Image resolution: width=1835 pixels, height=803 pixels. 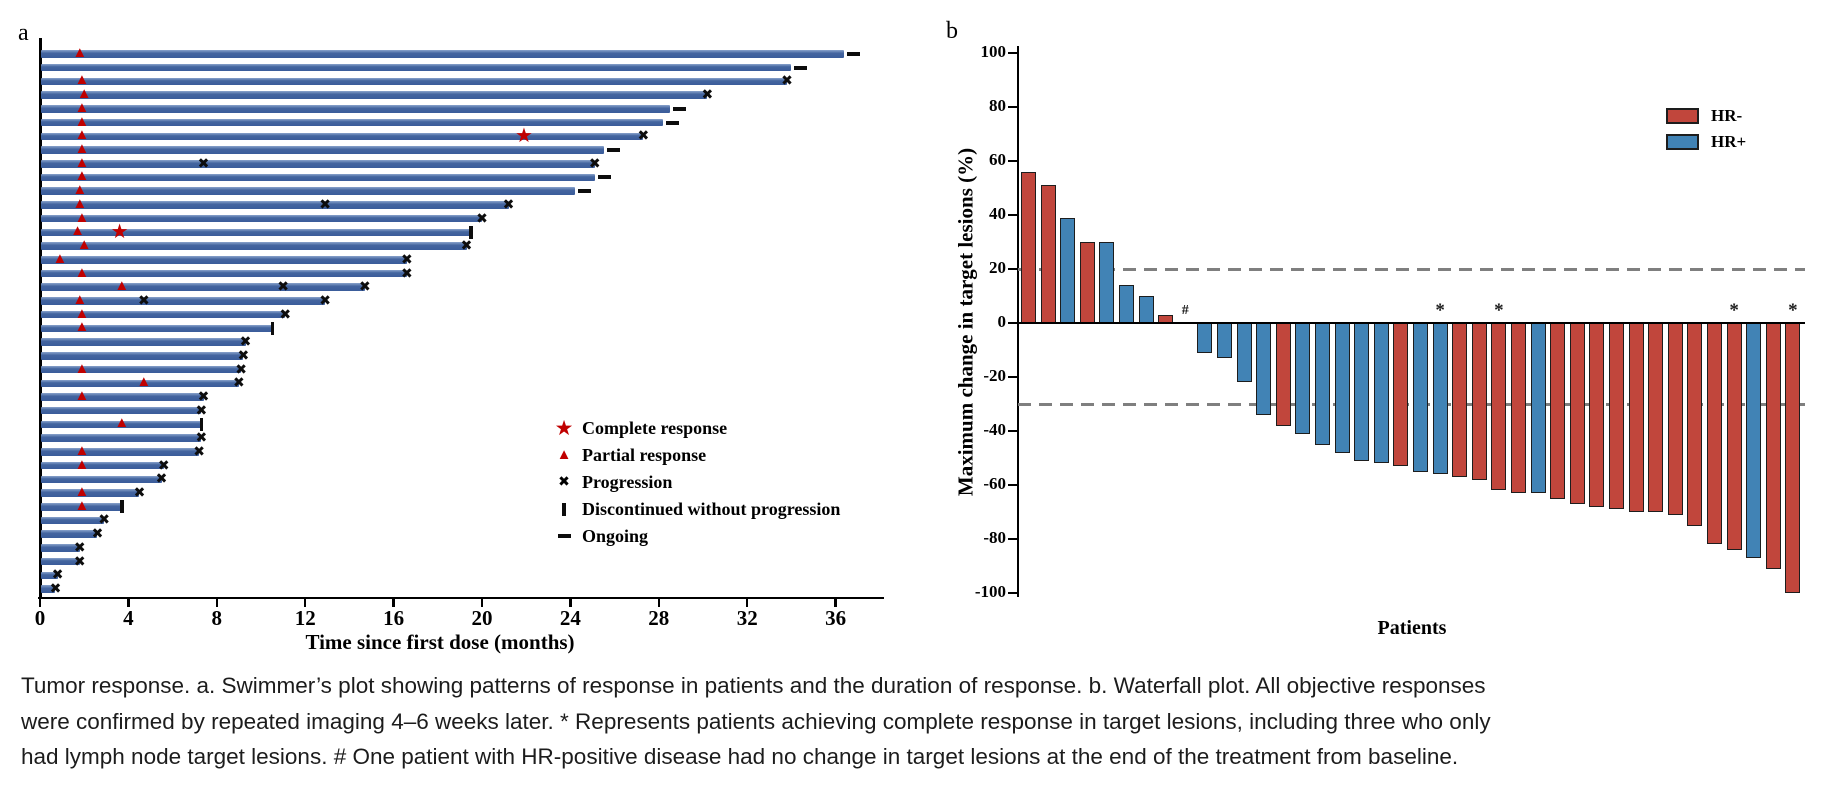 I want to click on swimmer-legend-label: Complete response, so click(x=655, y=427).